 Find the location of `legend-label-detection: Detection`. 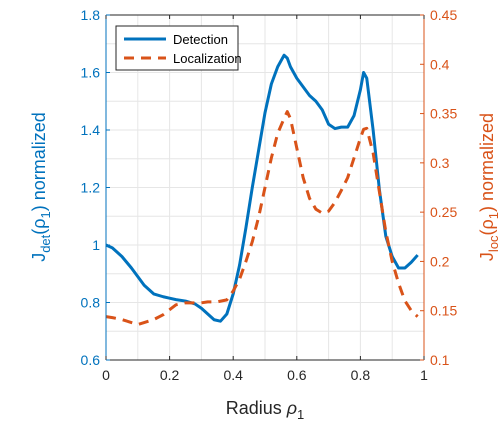

legend-label-detection: Detection is located at coordinates (200, 39).